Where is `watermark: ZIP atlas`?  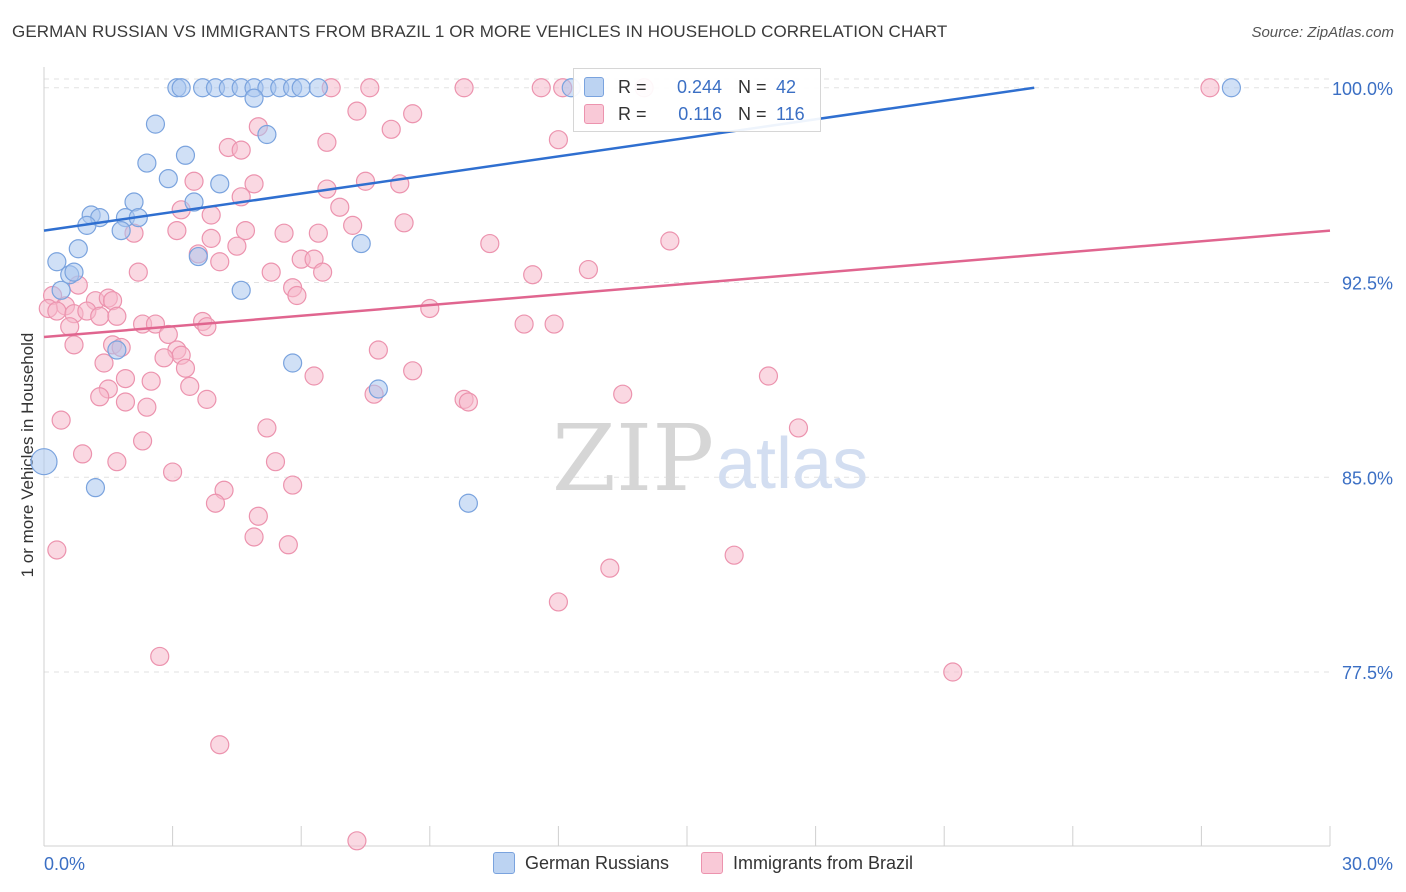
watermark: ZIP atlas is located at coordinates (710, 458).